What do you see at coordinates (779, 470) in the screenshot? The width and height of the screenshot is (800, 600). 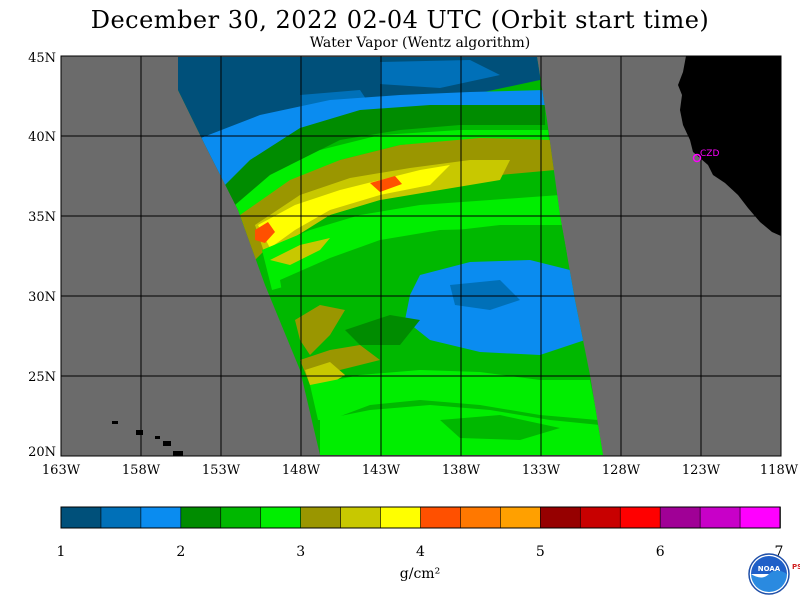 I see `lon-label: 118W` at bounding box center [779, 470].